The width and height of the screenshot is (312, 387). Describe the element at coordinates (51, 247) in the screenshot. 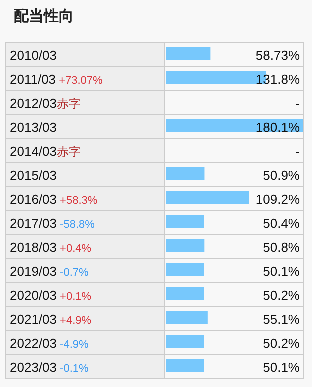

I see `y-tick-label: 2018/03 +0.4%` at that location.